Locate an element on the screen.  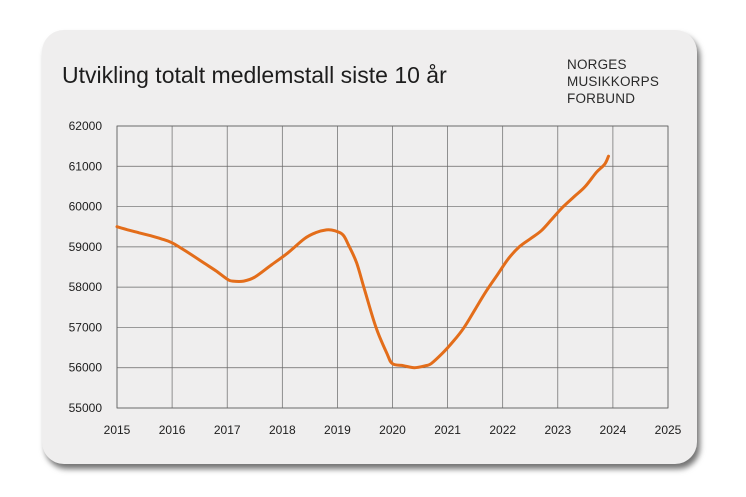
logo-line-3: FORBUND is located at coordinates (601, 98).